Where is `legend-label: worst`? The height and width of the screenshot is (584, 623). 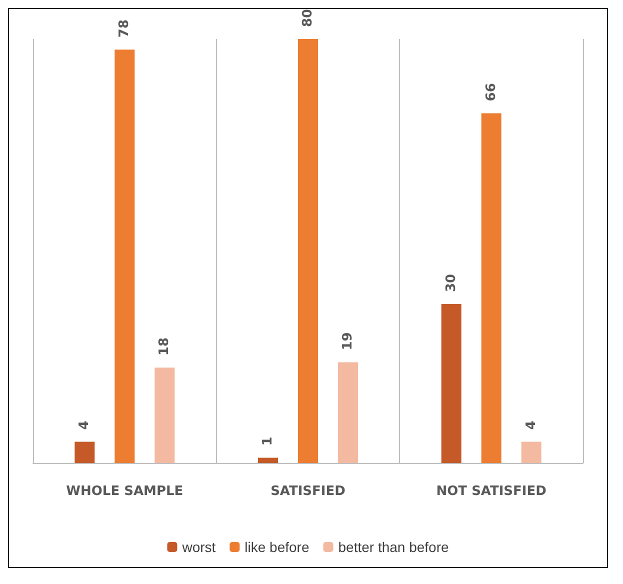 legend-label: worst is located at coordinates (198, 547).